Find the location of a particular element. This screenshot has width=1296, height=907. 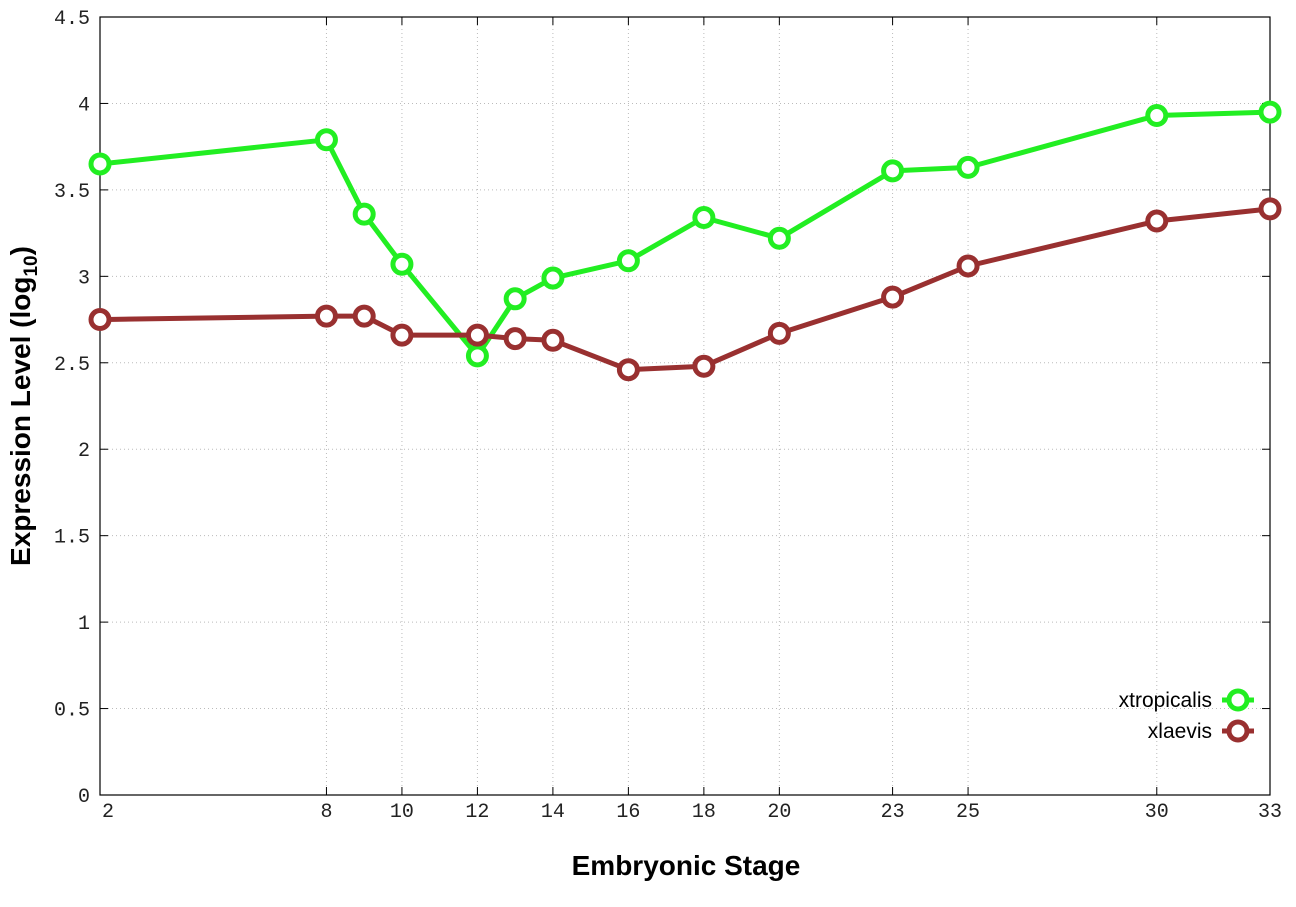

legend: xtropicalis xlaevis is located at coordinates (1186, 715).